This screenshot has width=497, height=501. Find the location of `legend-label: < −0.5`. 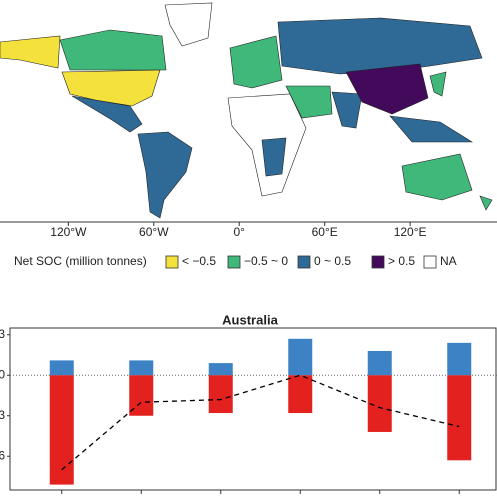

legend-label: < −0.5 is located at coordinates (199, 261).